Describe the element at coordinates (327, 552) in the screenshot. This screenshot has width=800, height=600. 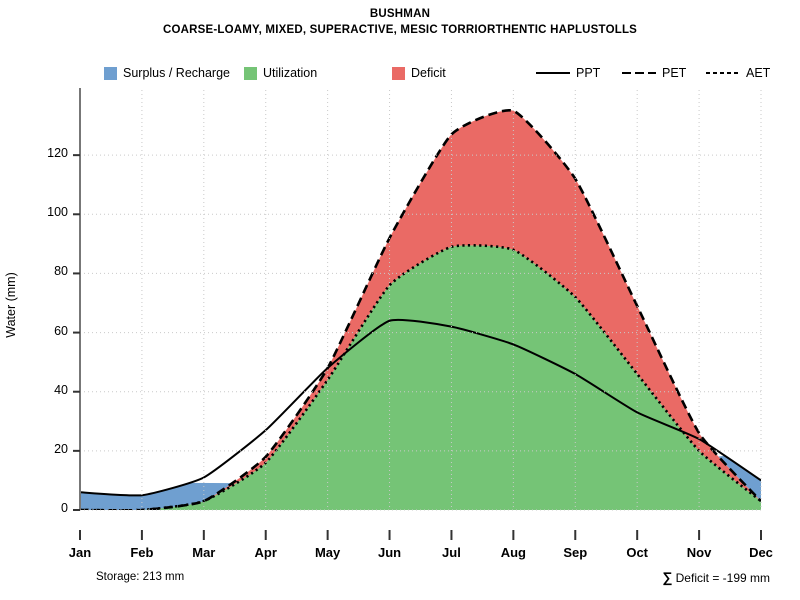
I see `x-tick-label-may: May` at that location.